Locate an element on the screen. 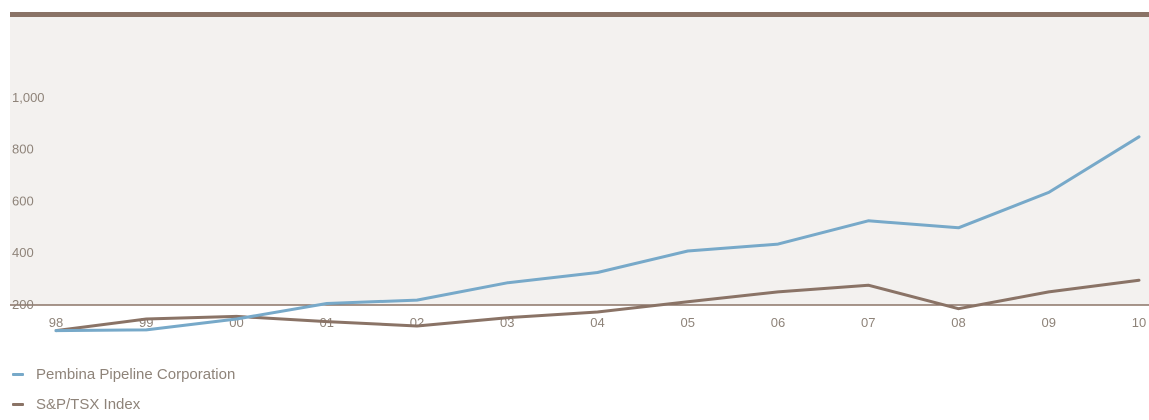 The image size is (1149, 420). legend-swatch-sptsx is located at coordinates (18, 404).